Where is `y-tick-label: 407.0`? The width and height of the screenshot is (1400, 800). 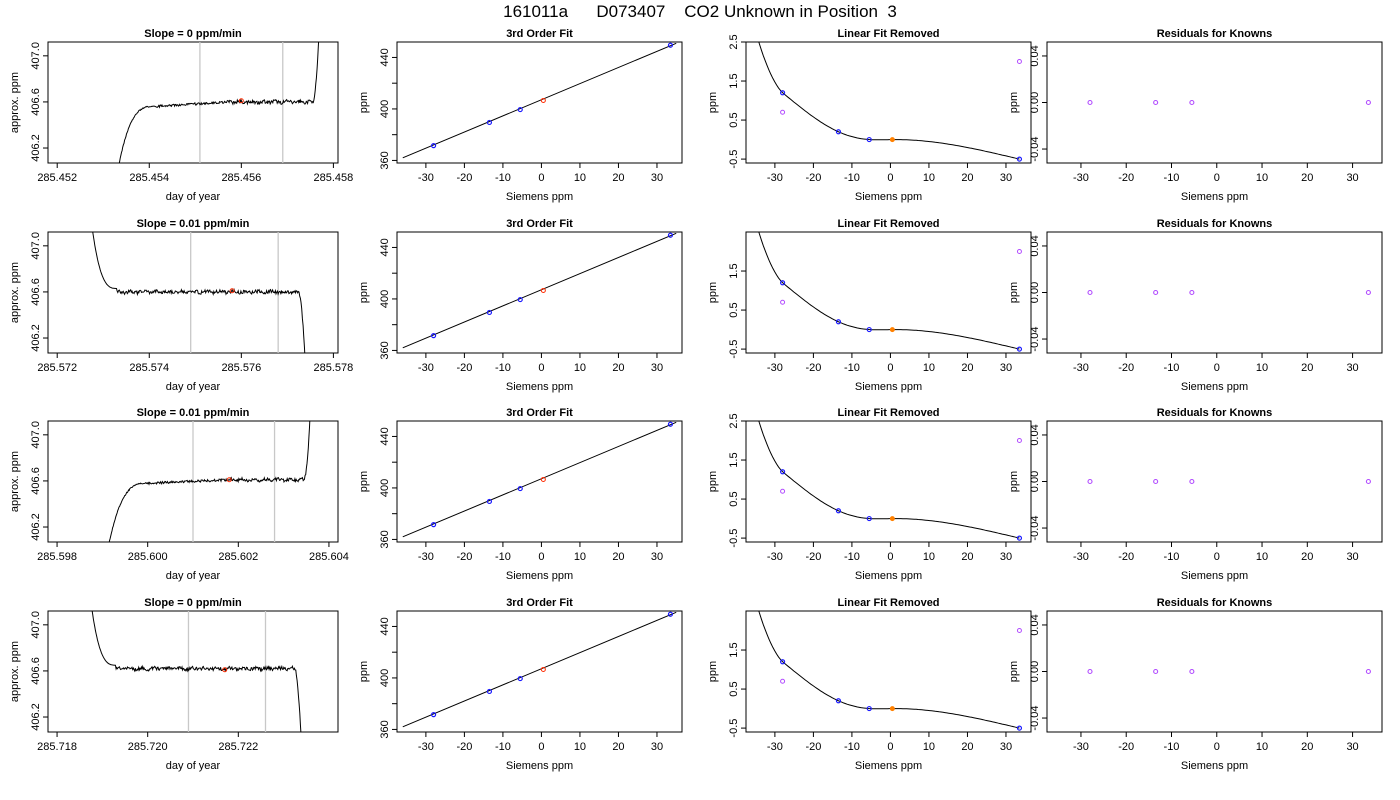 y-tick-label: 407.0 is located at coordinates (36, 435).